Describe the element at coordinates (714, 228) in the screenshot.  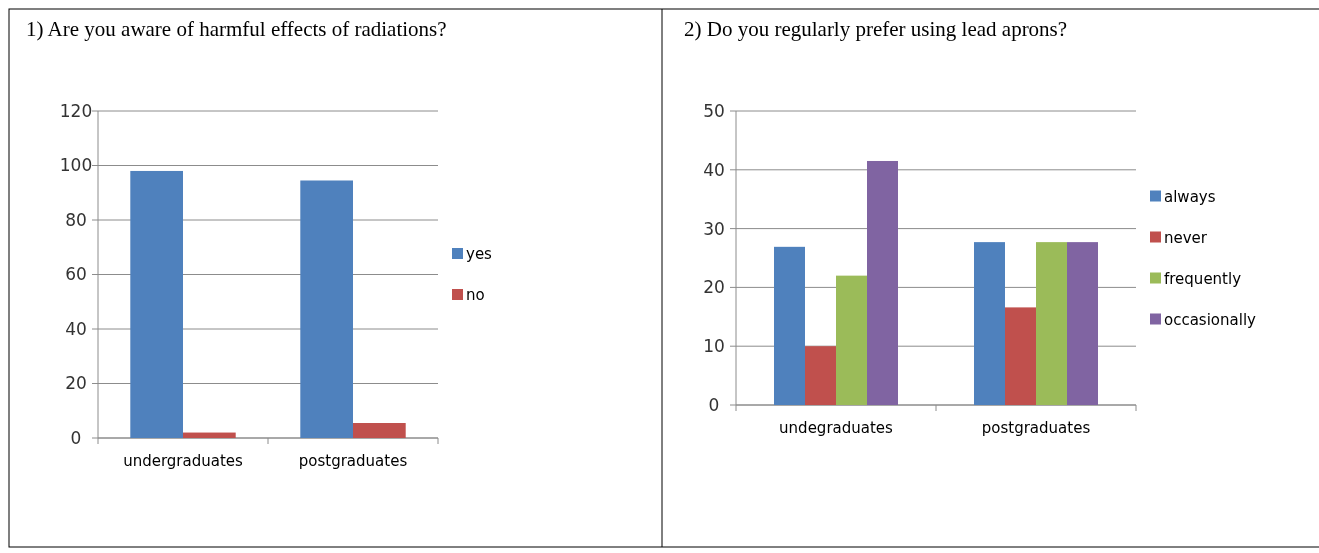
I see `y-tick-label: 30` at that location.